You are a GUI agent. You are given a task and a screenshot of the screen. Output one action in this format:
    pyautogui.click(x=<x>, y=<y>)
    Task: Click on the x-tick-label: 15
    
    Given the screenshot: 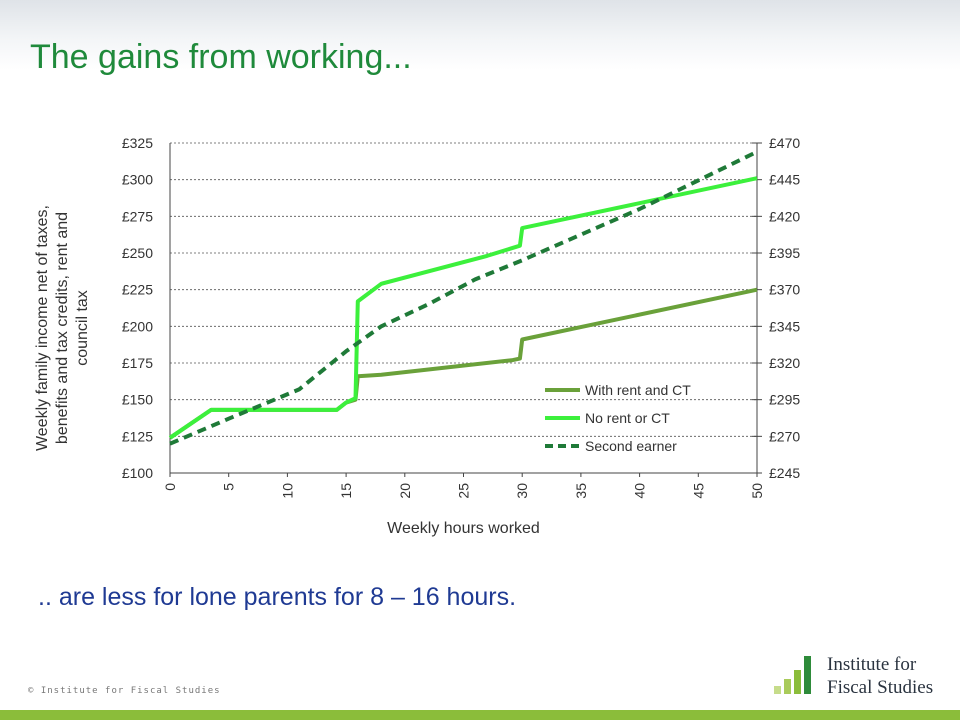 What is the action you would take?
    pyautogui.click(x=346, y=491)
    